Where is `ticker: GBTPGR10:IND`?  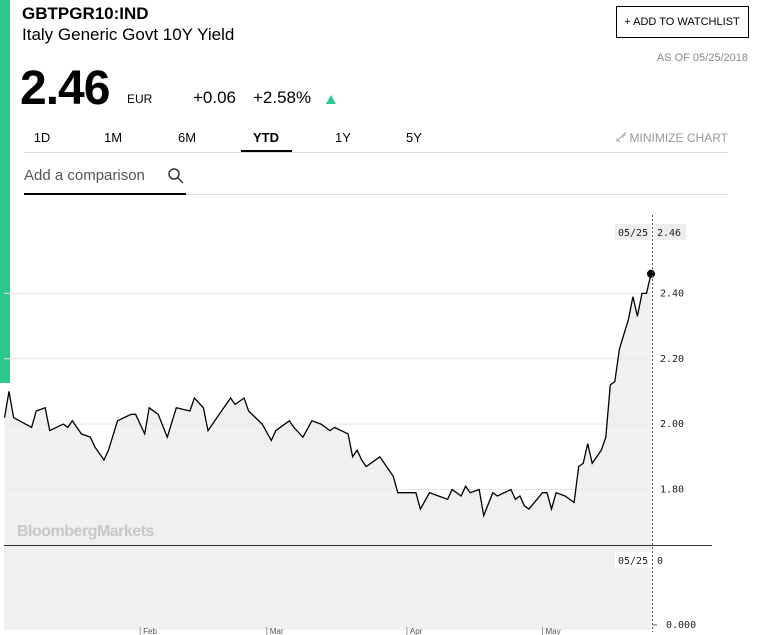 ticker: GBTPGR10:IND is located at coordinates (85, 13).